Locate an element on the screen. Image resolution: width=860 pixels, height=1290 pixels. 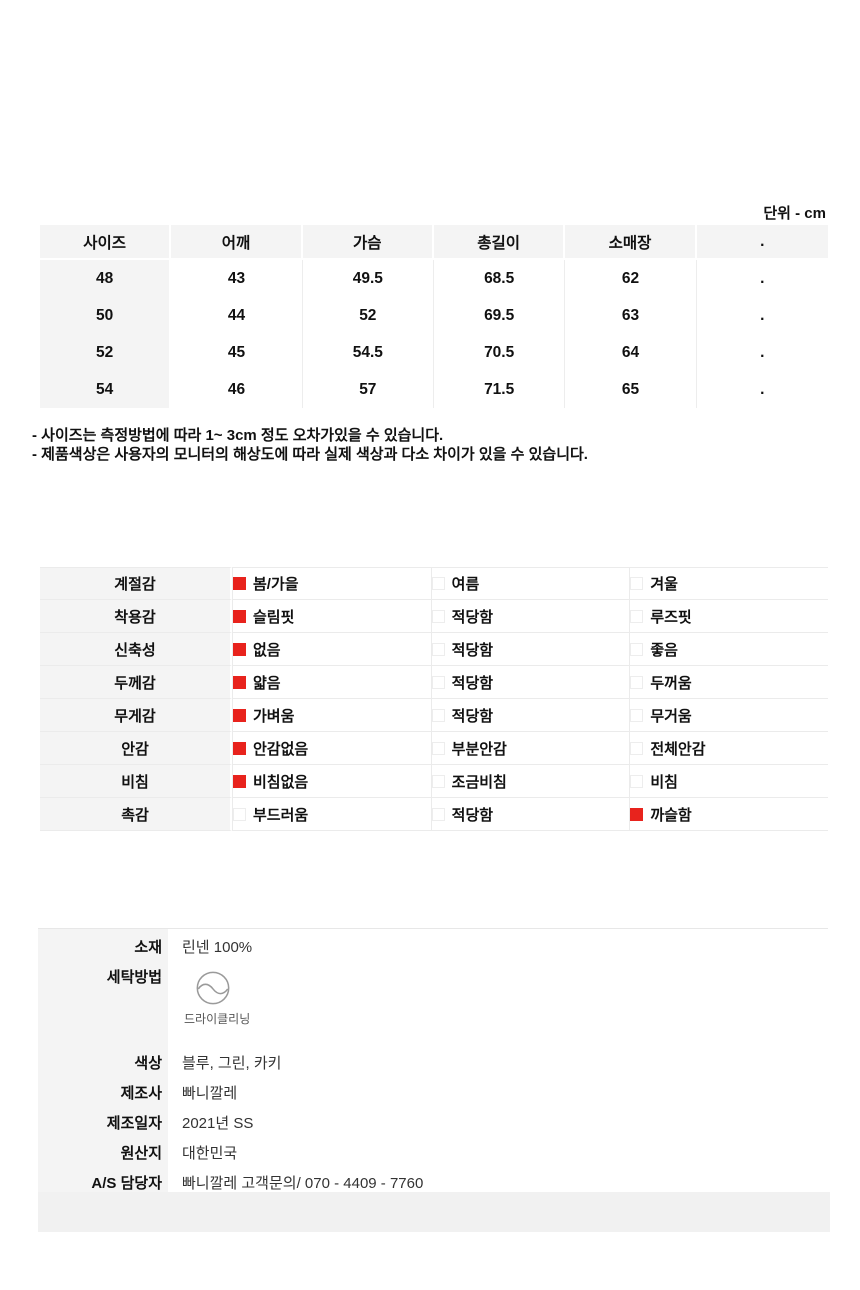
size-table-header-row: 사이즈 어깨 가슴 총길이 소매장. is located at coordinates (434, 242).